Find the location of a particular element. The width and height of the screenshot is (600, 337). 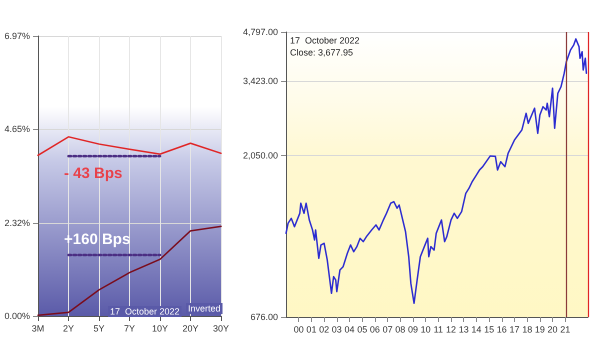

x-tick-label: 10 is located at coordinates (425, 329).